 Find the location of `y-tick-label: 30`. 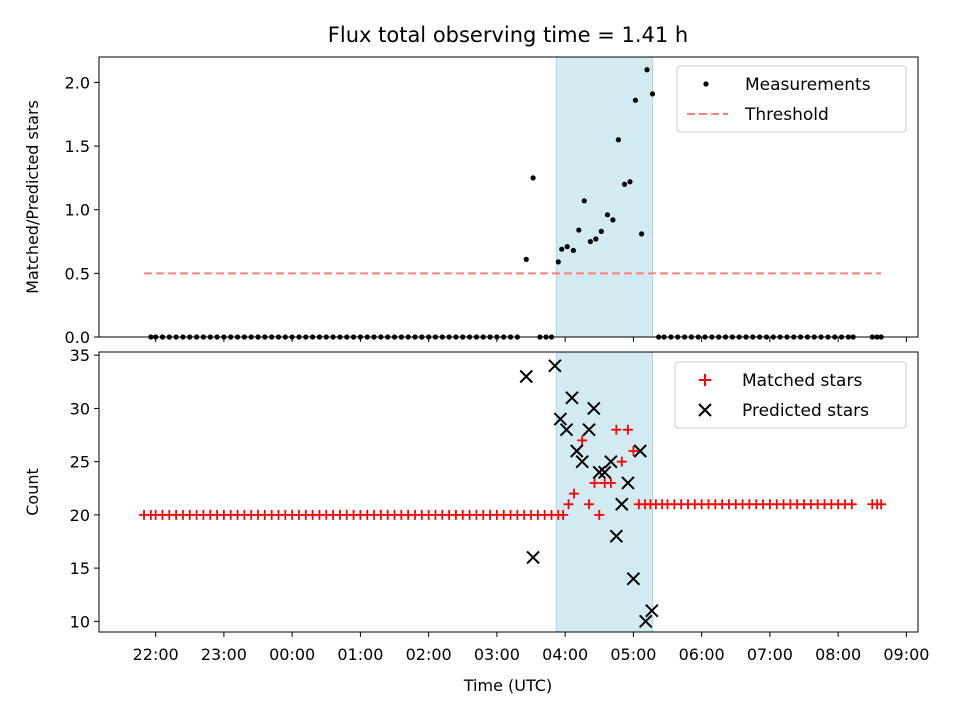

y-tick-label: 30 is located at coordinates (80, 408).